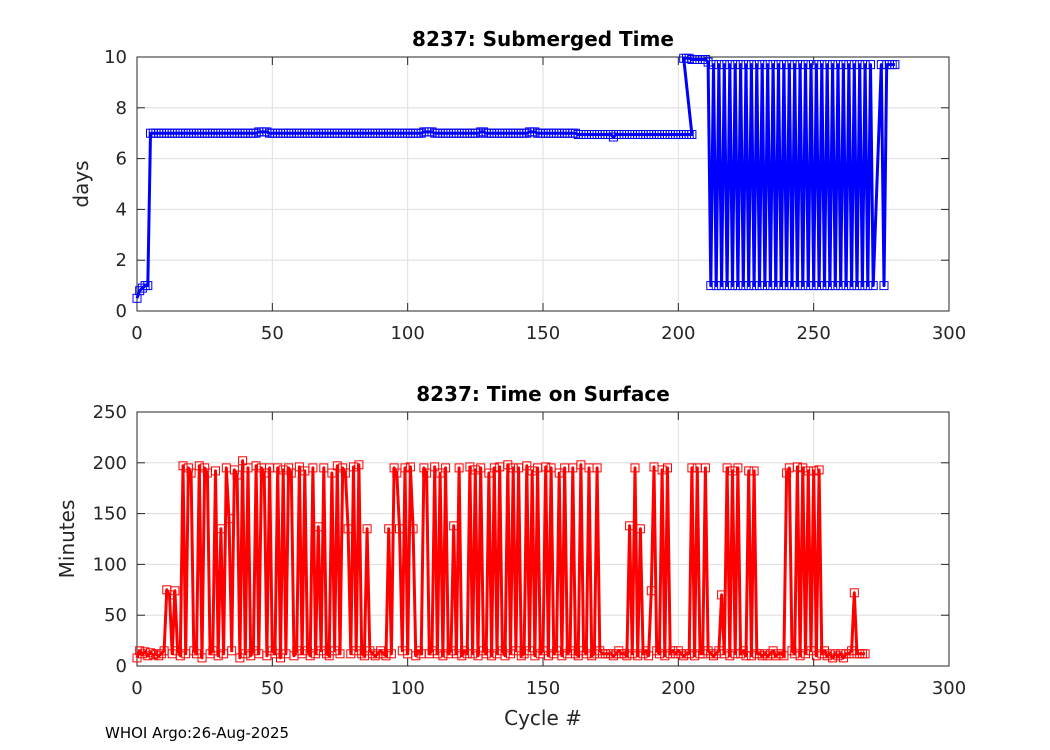  Describe the element at coordinates (121, 666) in the screenshot. I see `surface-y-tick-label: 0` at that location.